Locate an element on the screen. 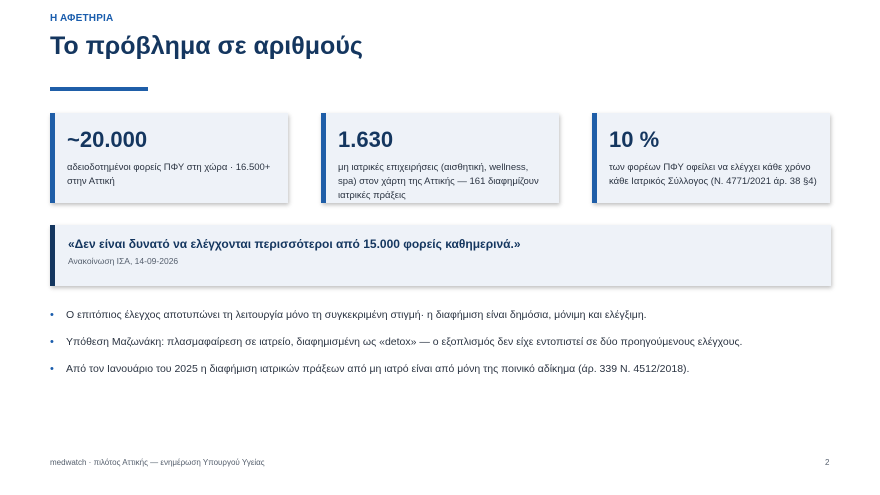  section-eyebrow: Η ΑΦΕΤΗΡΙΑ is located at coordinates (82, 18).